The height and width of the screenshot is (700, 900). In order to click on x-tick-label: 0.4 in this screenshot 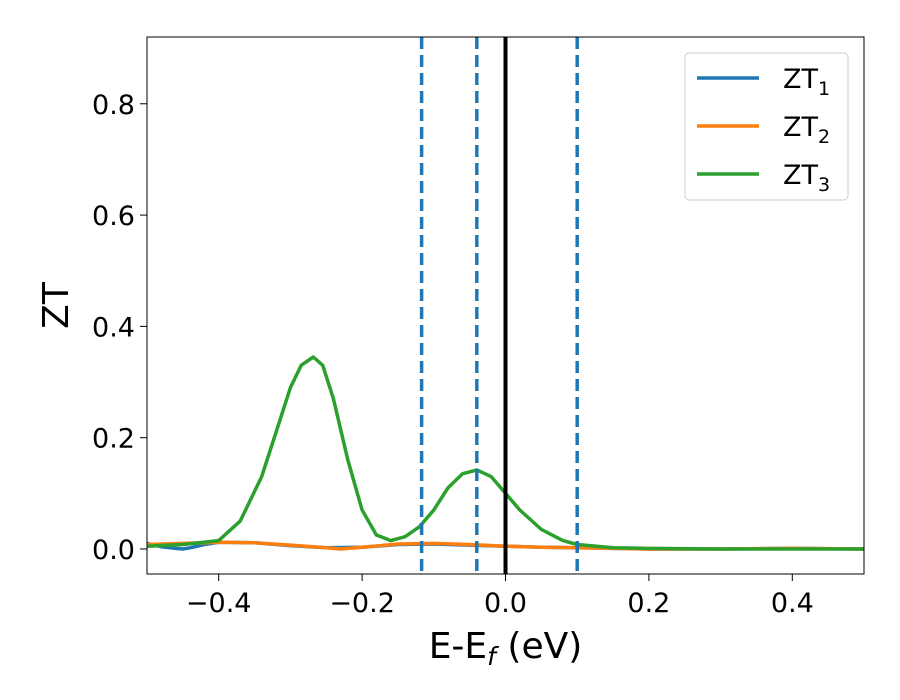, I will do `click(792, 603)`.